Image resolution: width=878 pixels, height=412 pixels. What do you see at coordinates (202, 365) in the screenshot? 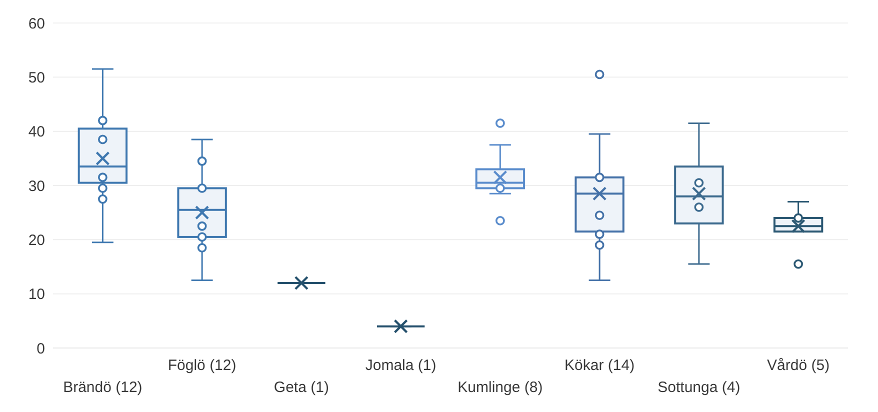
I see `x-tick-label: Föglö (12)` at bounding box center [202, 365].